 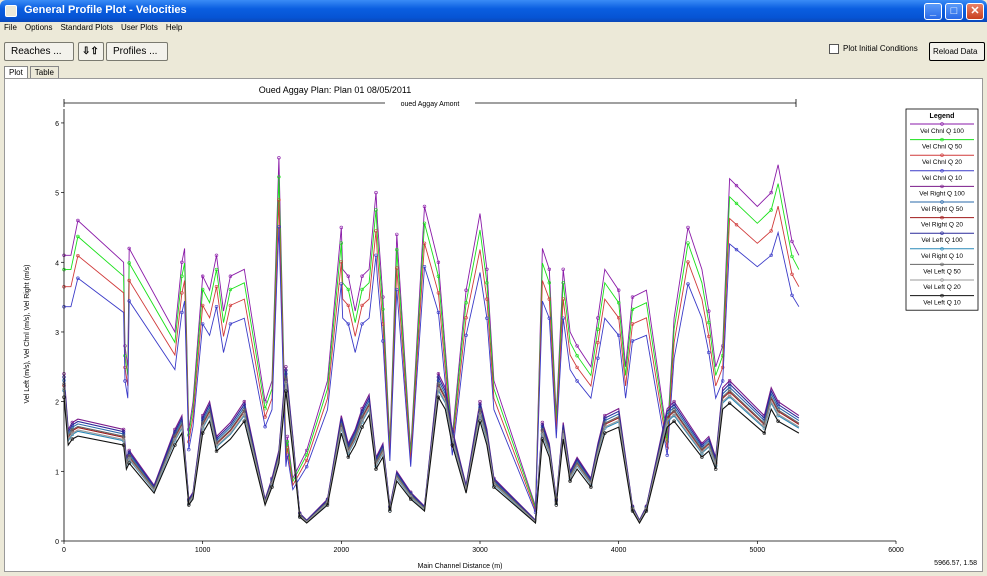 What do you see at coordinates (174, 27) in the screenshot?
I see `menu-help: Help` at bounding box center [174, 27].